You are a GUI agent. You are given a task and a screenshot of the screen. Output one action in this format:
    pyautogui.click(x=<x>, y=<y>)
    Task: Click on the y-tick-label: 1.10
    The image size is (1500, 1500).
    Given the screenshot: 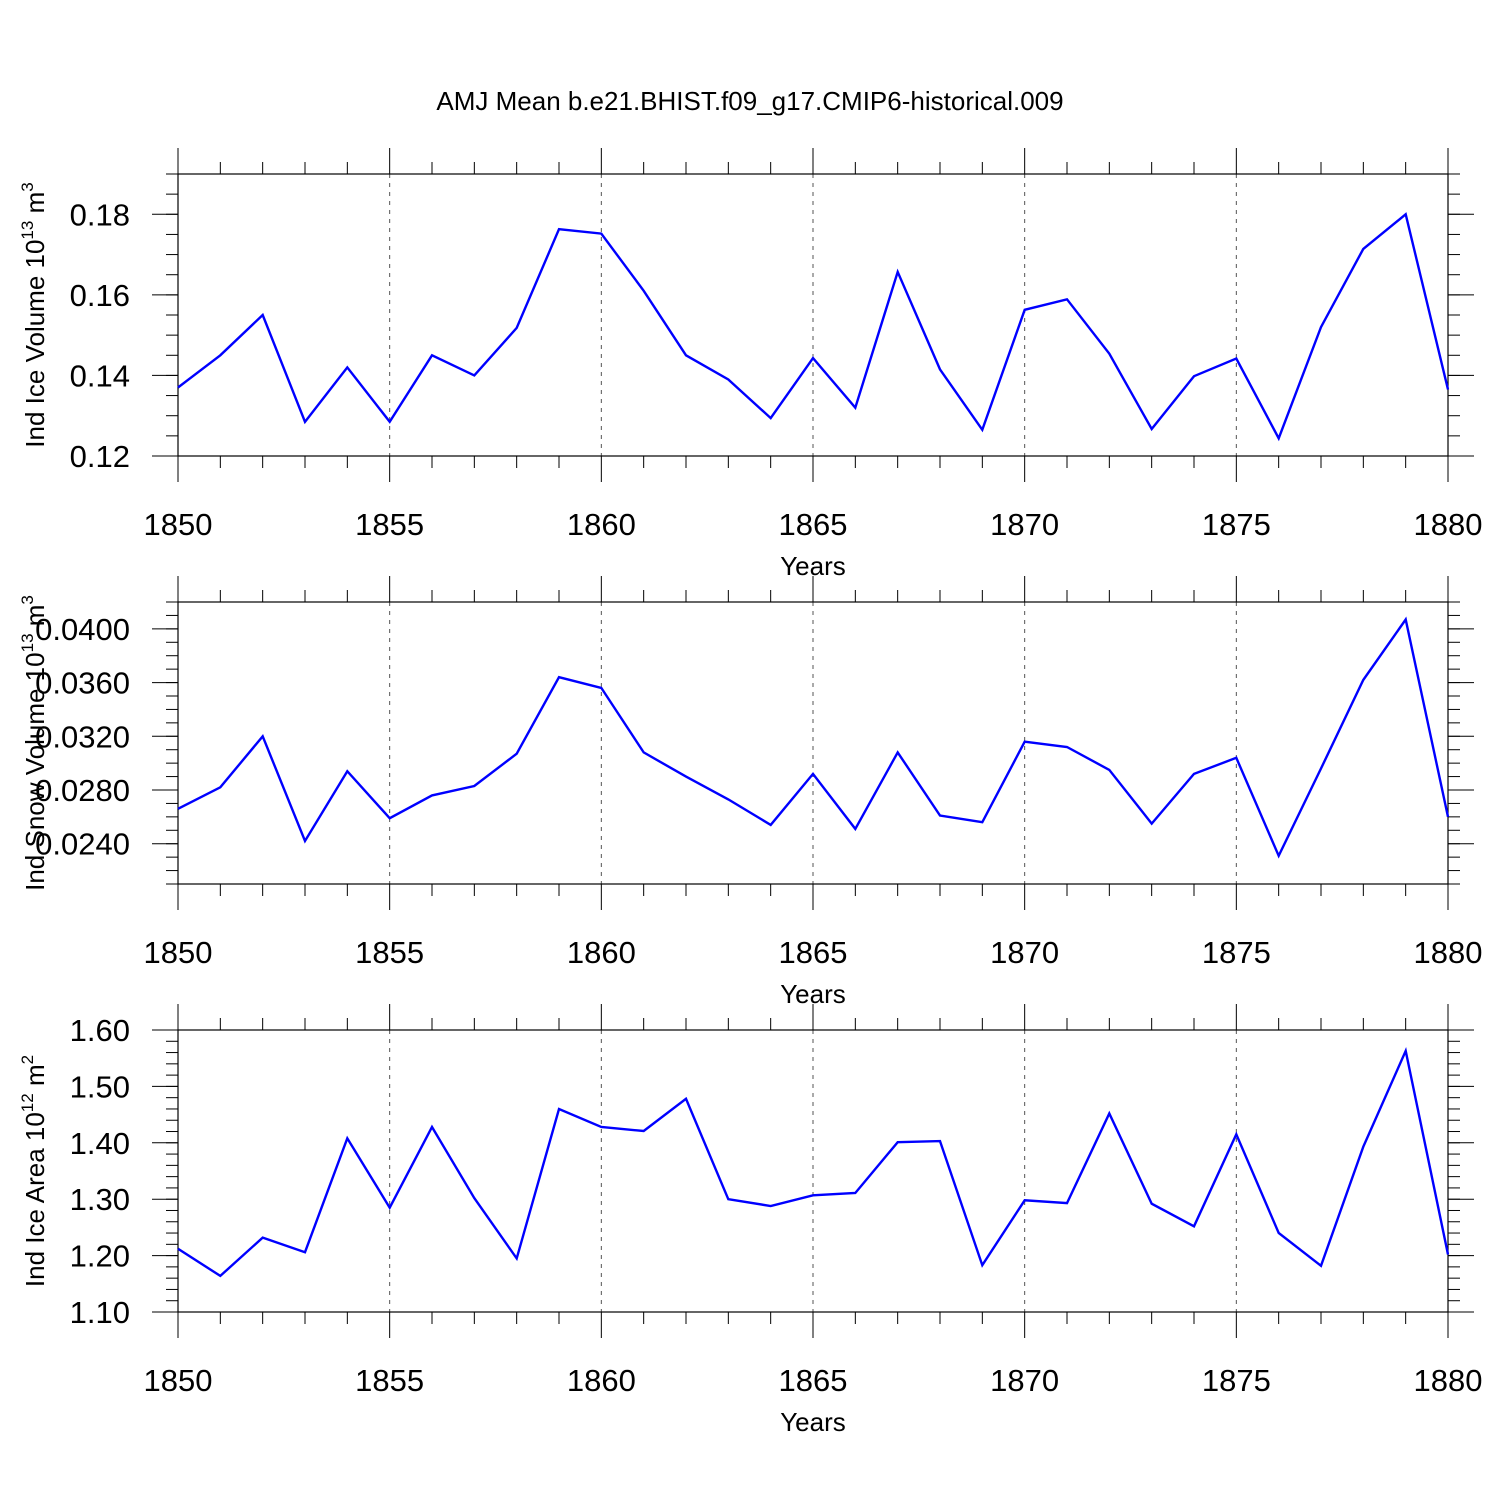 What is the action you would take?
    pyautogui.click(x=100, y=1312)
    